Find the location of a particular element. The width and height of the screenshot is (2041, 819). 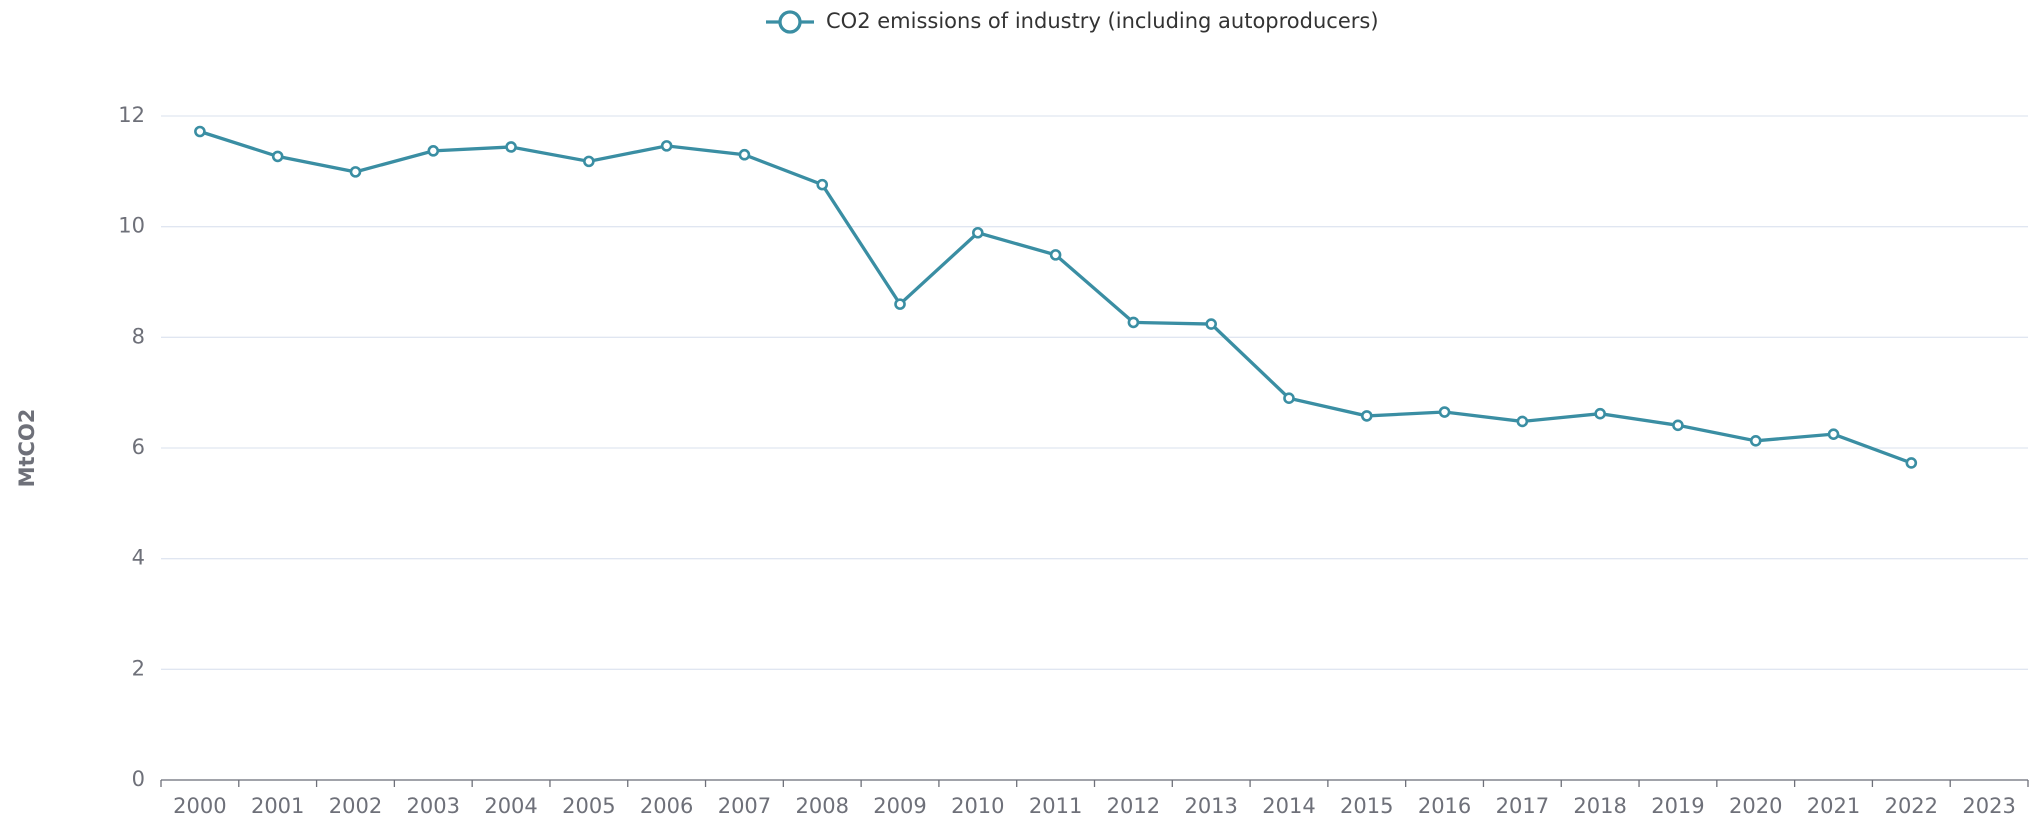

x-tick-label: 2012 is located at coordinates (1133, 806).